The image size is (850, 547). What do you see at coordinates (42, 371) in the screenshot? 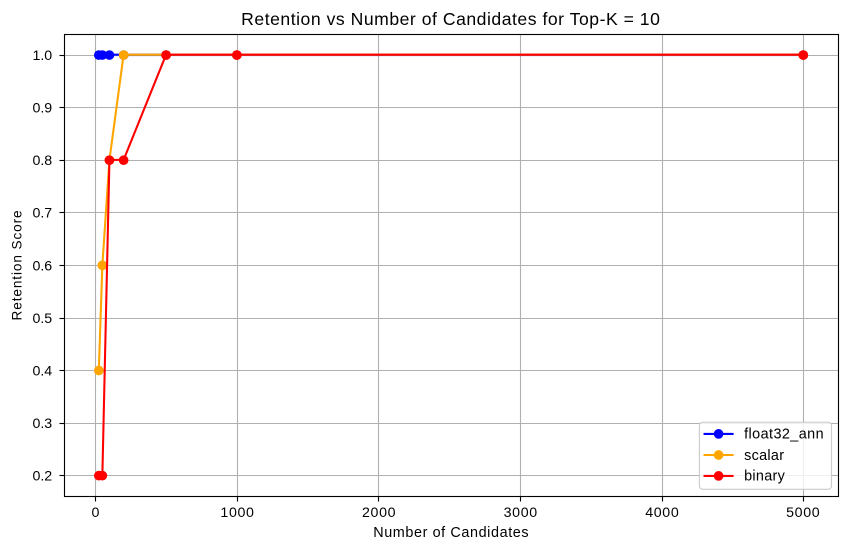
I see `svg-text: 0.4` at bounding box center [42, 371].